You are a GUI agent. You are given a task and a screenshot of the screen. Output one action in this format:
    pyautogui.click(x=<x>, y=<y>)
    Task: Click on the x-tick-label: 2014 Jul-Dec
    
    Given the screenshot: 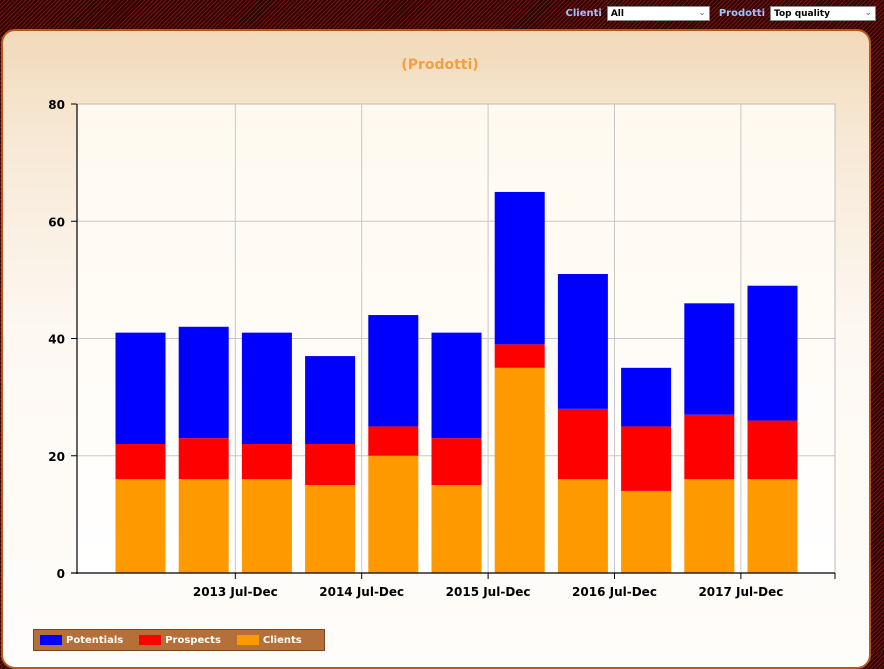 What is the action you would take?
    pyautogui.click(x=361, y=592)
    